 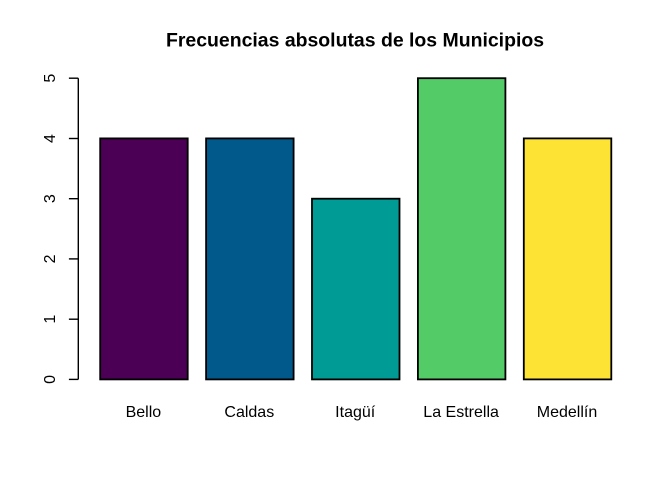 What do you see at coordinates (567, 412) in the screenshot?
I see `svg-text: Medellín` at bounding box center [567, 412].